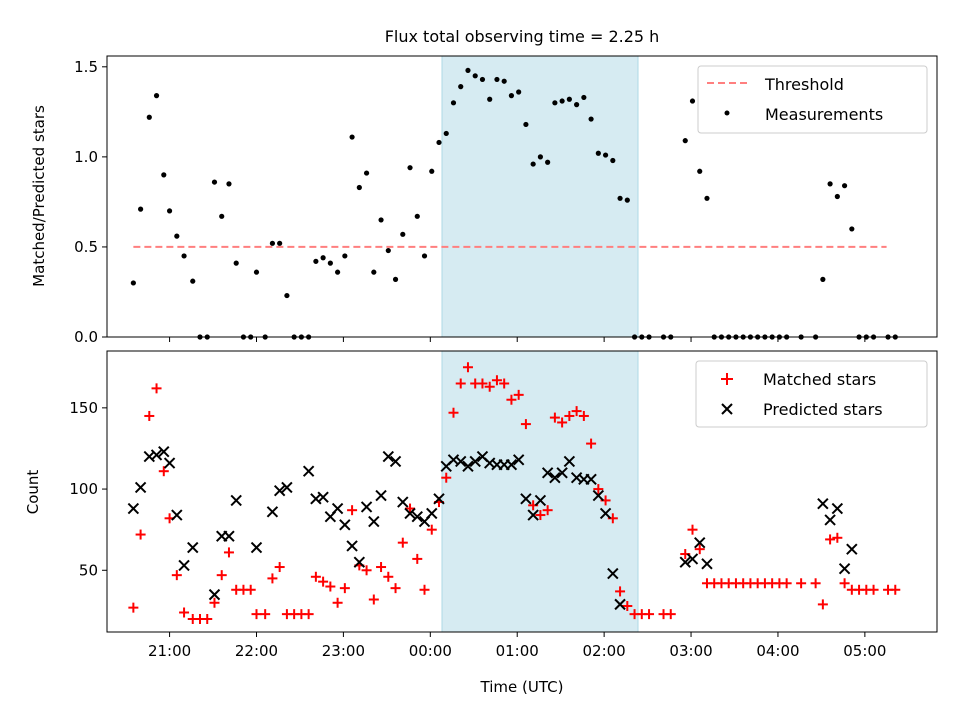  What do you see at coordinates (86, 67) in the screenshot?
I see `top-y-tick-label: 1.5` at bounding box center [86, 67].